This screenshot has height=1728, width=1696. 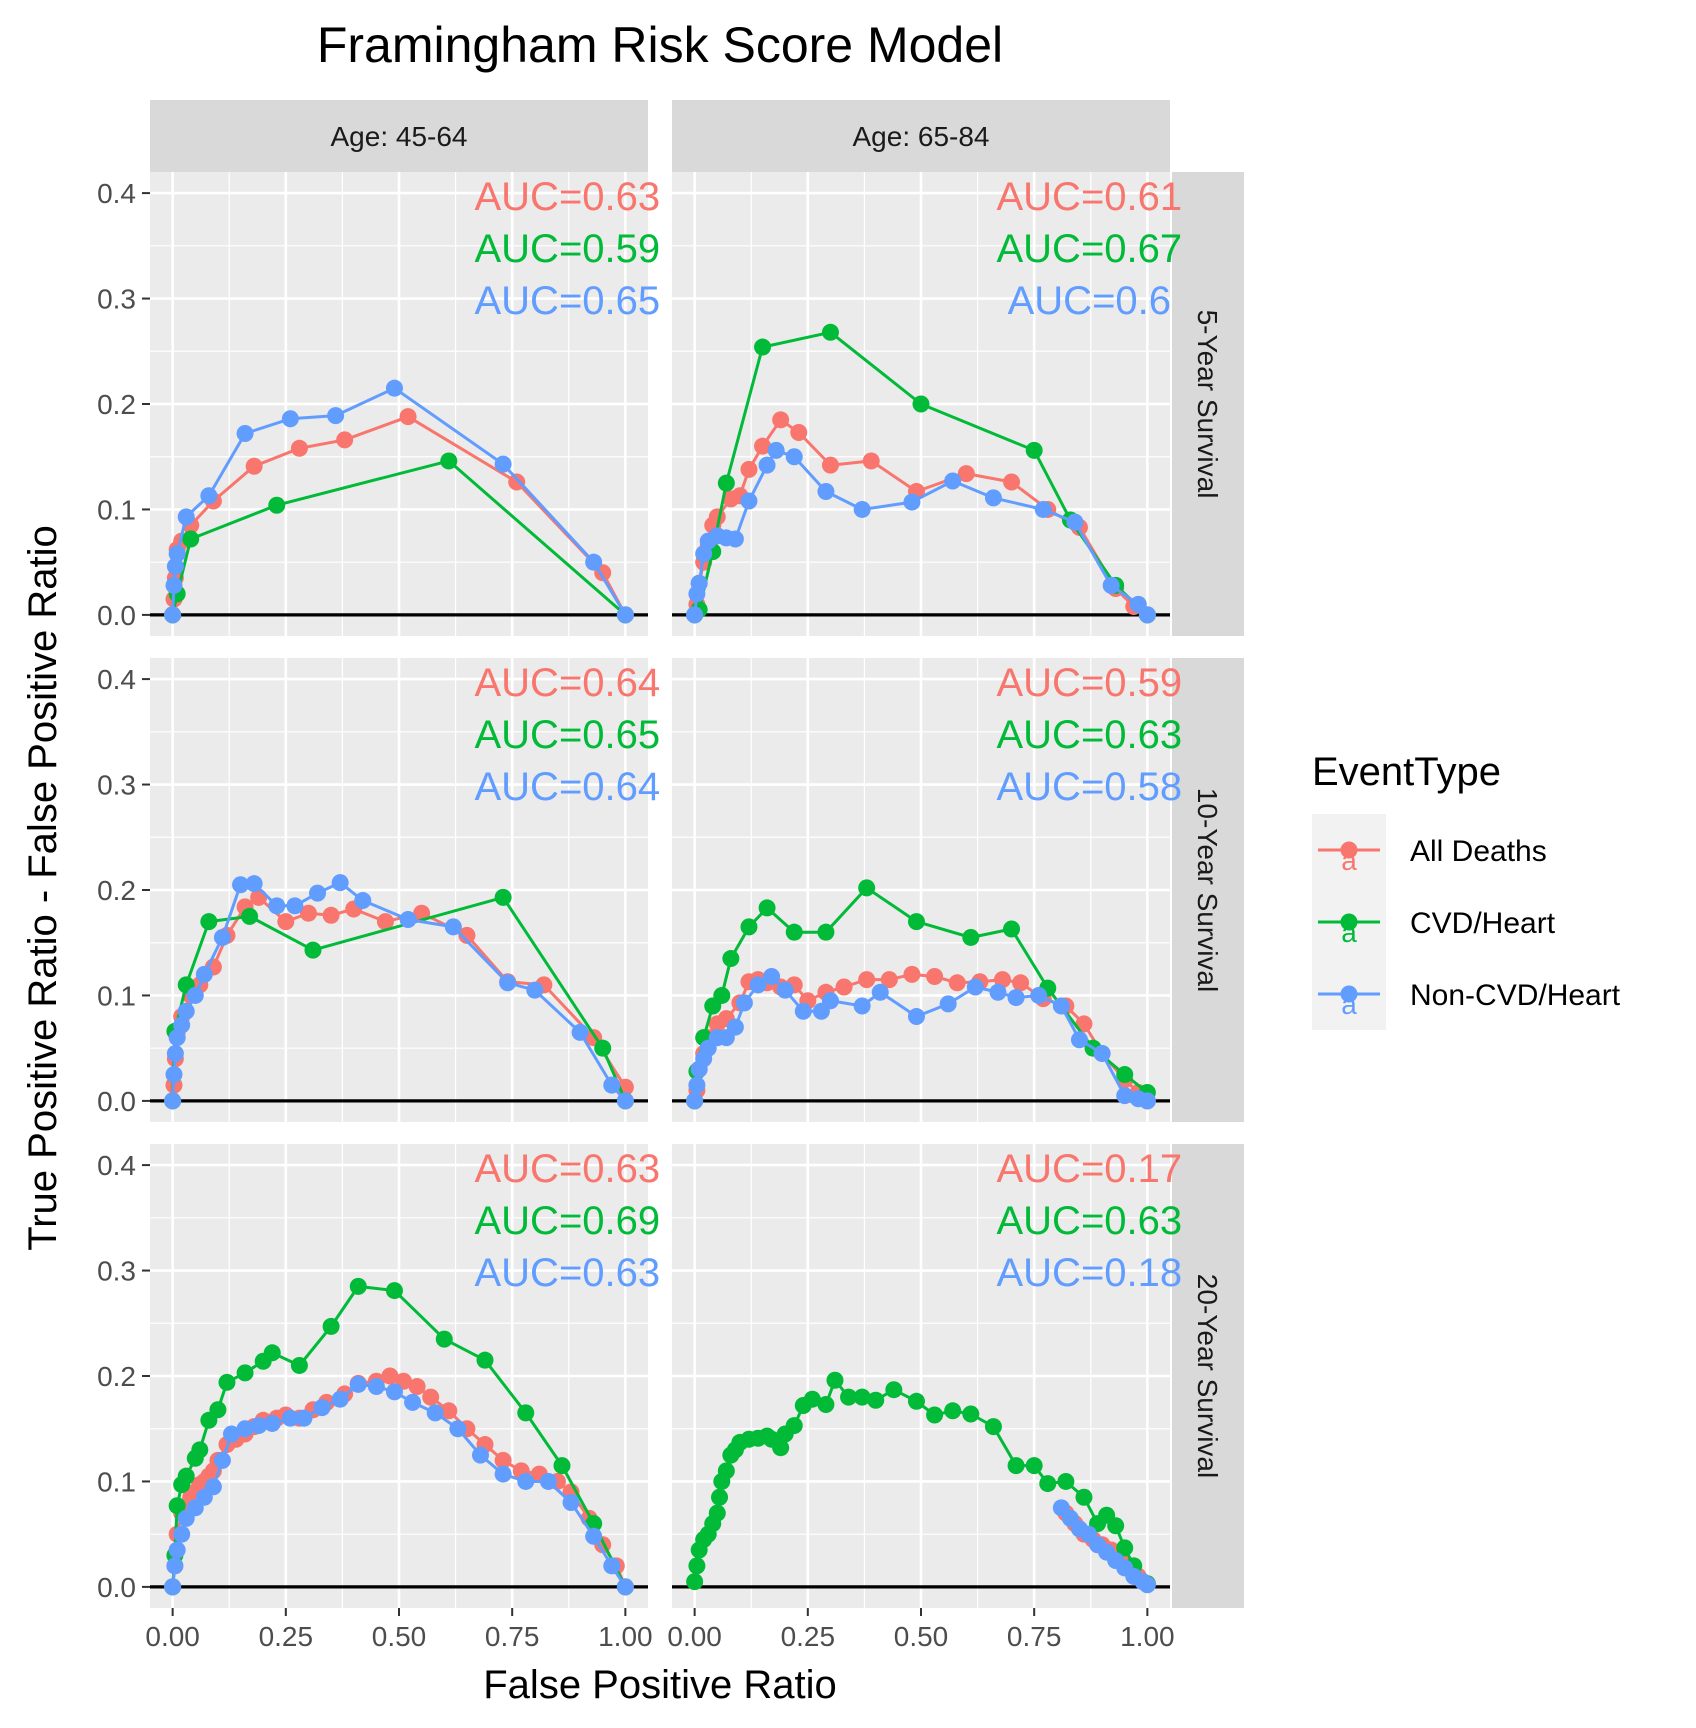 What do you see at coordinates (1429, 850) in the screenshot?
I see `legend-item-all-deaths: a All Deaths` at bounding box center [1429, 850].